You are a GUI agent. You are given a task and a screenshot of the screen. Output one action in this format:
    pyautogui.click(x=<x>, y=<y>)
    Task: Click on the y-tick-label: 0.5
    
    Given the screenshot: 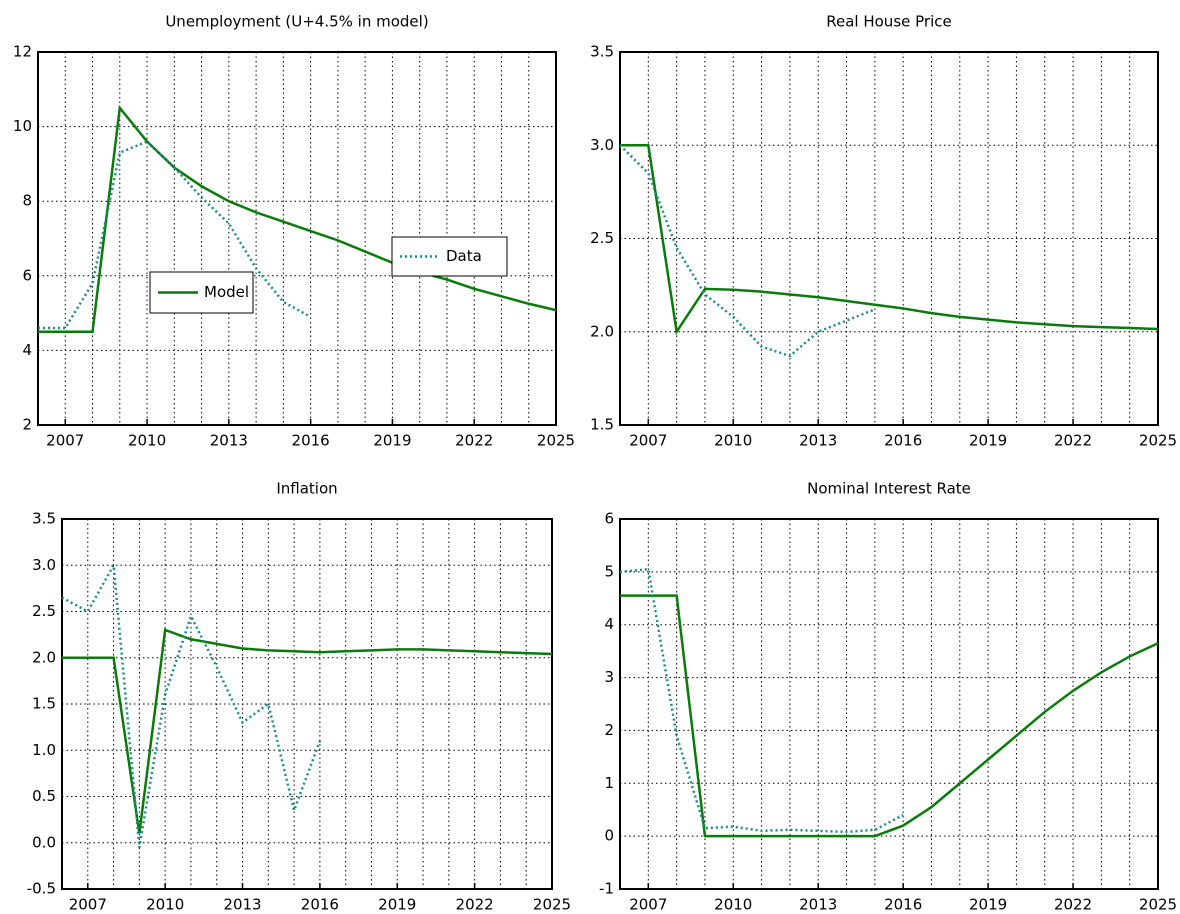 What is the action you would take?
    pyautogui.click(x=44, y=796)
    